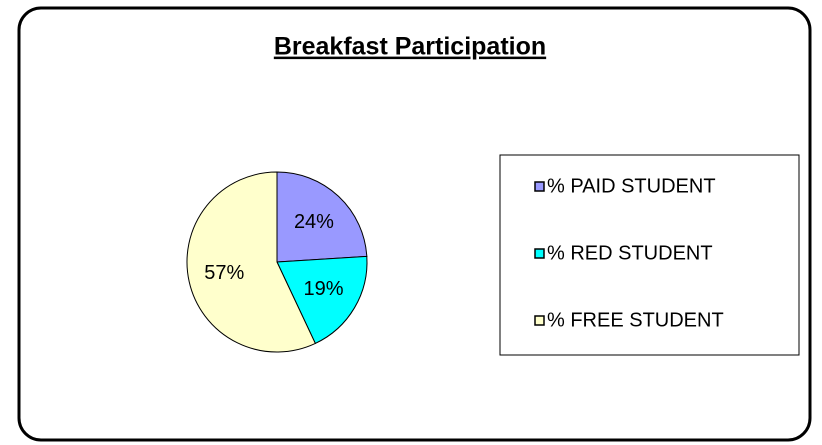 This screenshot has height=445, width=822. I want to click on data-label: 19%, so click(323, 289).